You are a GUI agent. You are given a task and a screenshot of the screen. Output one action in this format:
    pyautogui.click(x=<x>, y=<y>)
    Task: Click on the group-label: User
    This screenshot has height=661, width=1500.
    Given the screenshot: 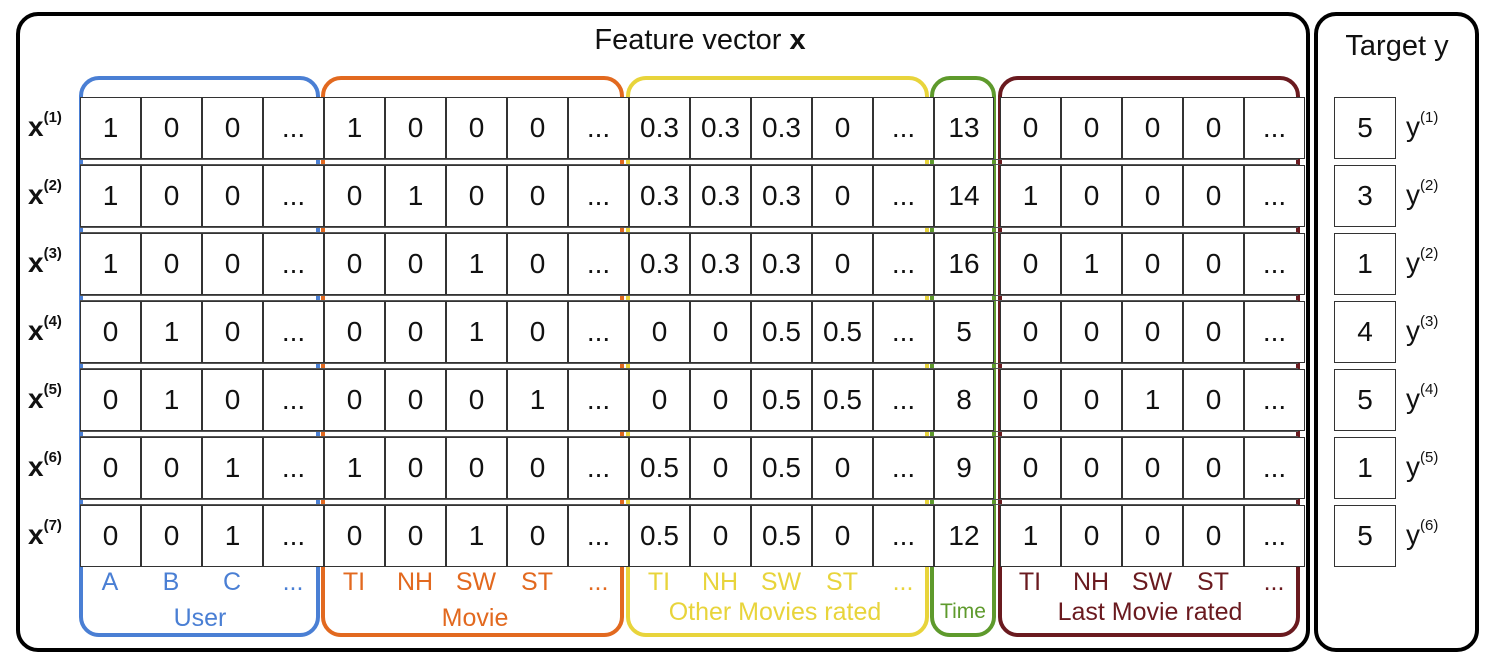 What is the action you would take?
    pyautogui.click(x=200, y=618)
    